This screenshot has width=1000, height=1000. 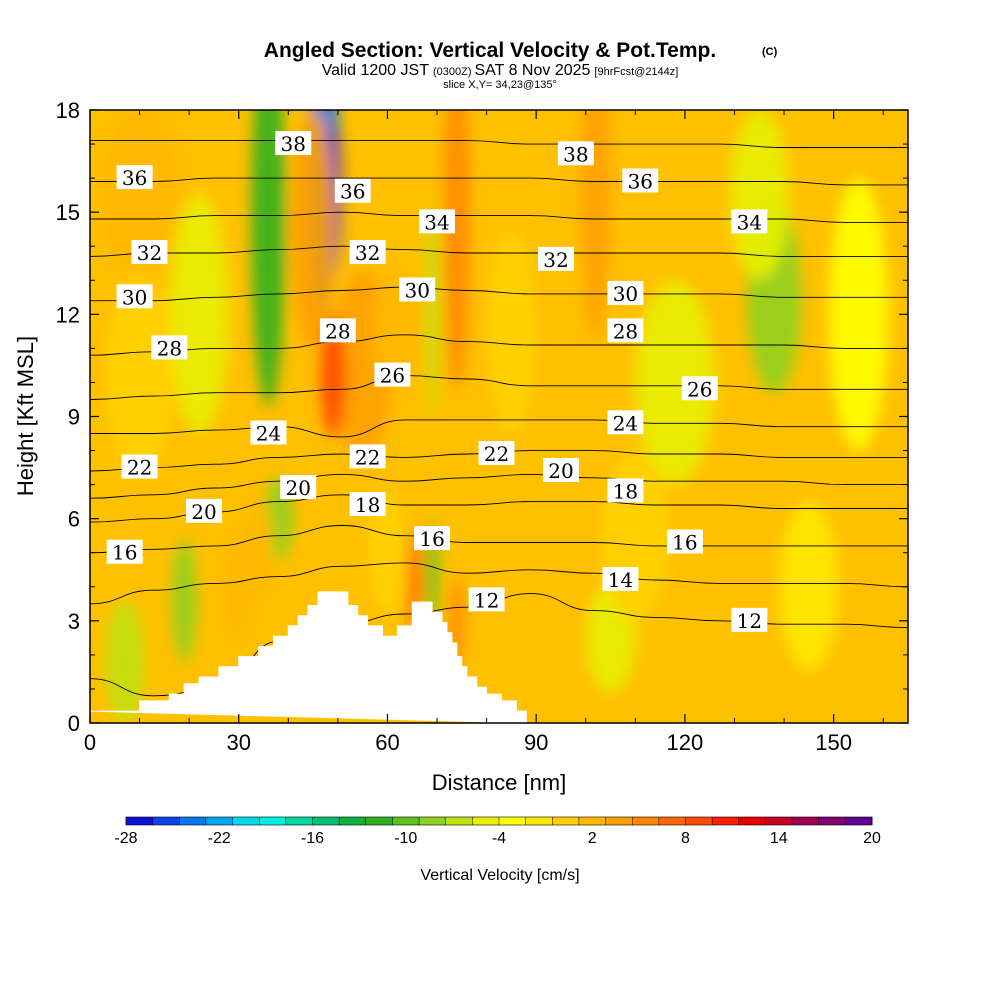 I want to click on slice-label: slice X,Y= 34,23@135°, so click(x=500, y=85).